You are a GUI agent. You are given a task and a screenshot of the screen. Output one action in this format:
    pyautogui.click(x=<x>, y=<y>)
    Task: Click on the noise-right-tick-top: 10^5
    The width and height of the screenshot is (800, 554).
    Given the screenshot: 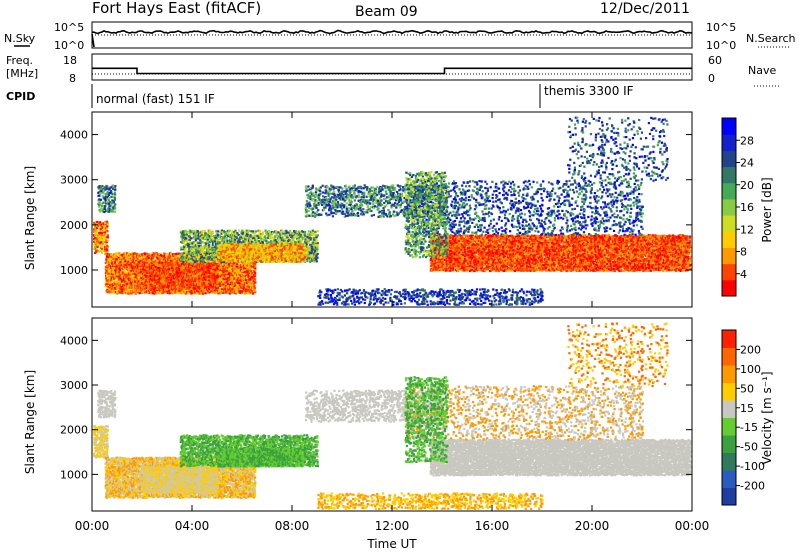 What is the action you would take?
    pyautogui.click(x=721, y=27)
    